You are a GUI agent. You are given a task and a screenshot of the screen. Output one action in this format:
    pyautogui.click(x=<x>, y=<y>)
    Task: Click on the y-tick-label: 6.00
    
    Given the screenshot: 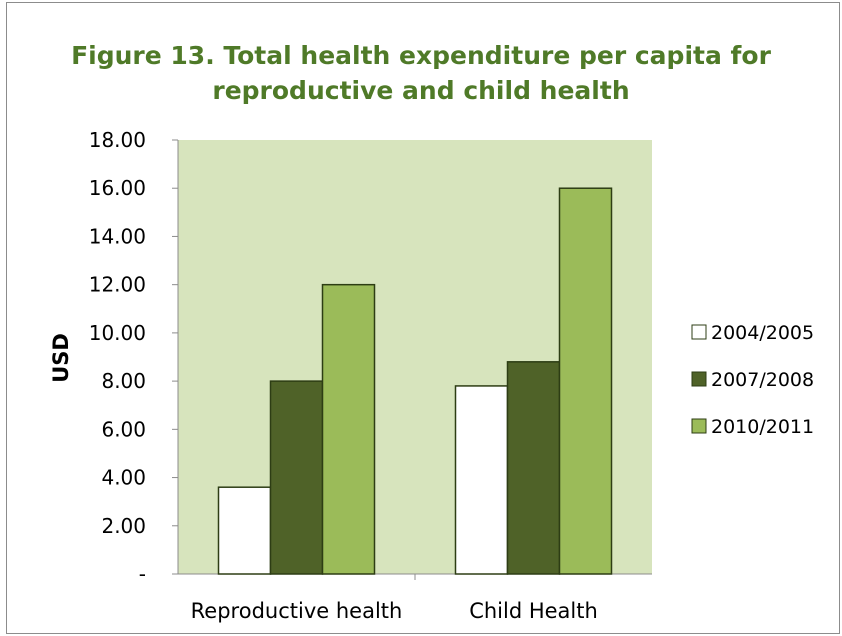 What is the action you would take?
    pyautogui.click(x=123, y=429)
    